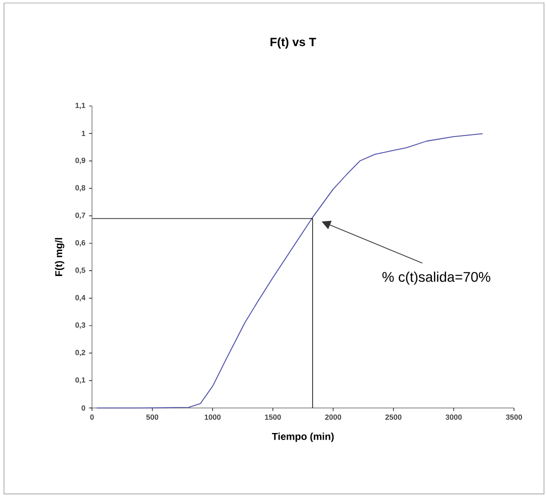  What do you see at coordinates (293, 43) in the screenshot?
I see `chart-title: F(t) vs T` at bounding box center [293, 43].